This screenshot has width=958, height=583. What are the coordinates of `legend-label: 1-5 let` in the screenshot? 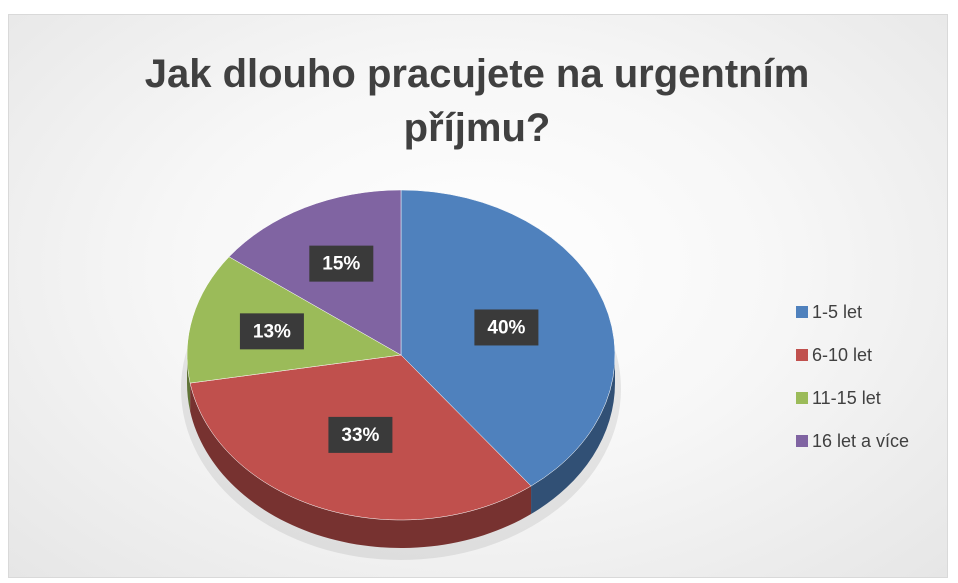 It's located at (837, 312).